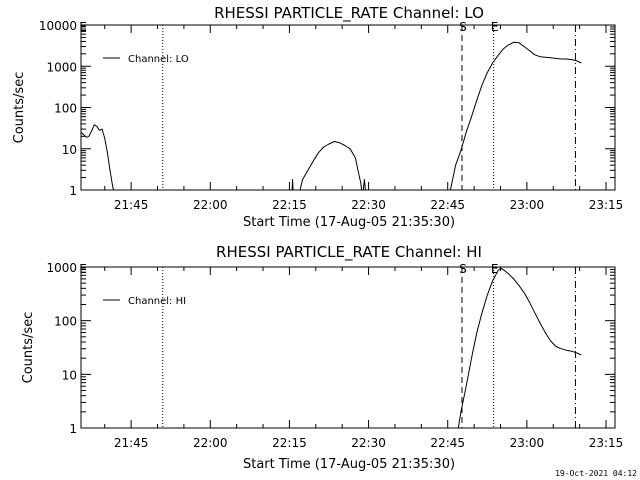 This screenshot has height=480, width=640. What do you see at coordinates (158, 59) in the screenshot?
I see `legend-label: Channel: LO` at bounding box center [158, 59].